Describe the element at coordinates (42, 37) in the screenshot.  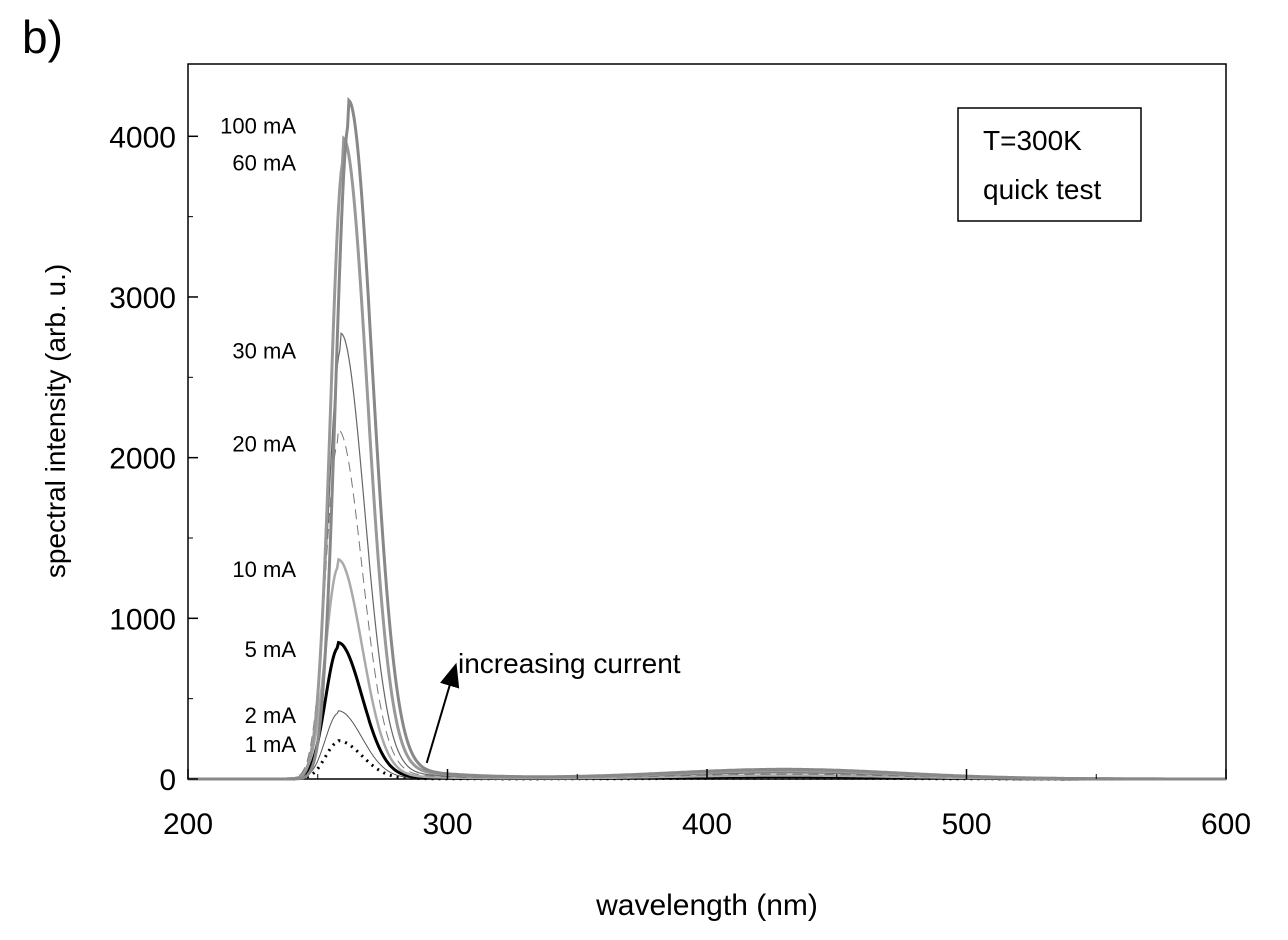
I see `panel-label: b)` at that location.